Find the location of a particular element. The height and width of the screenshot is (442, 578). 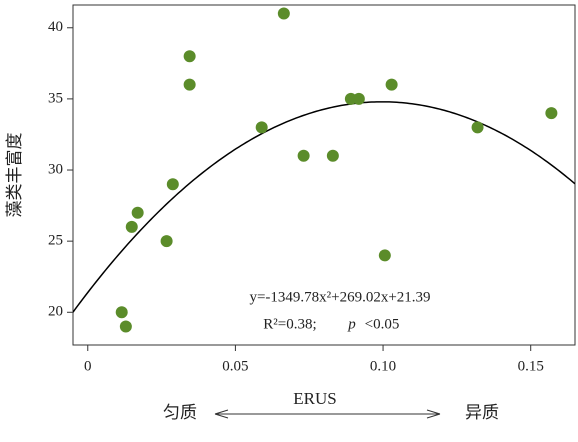

direction-arrow is located at coordinates (327, 414).